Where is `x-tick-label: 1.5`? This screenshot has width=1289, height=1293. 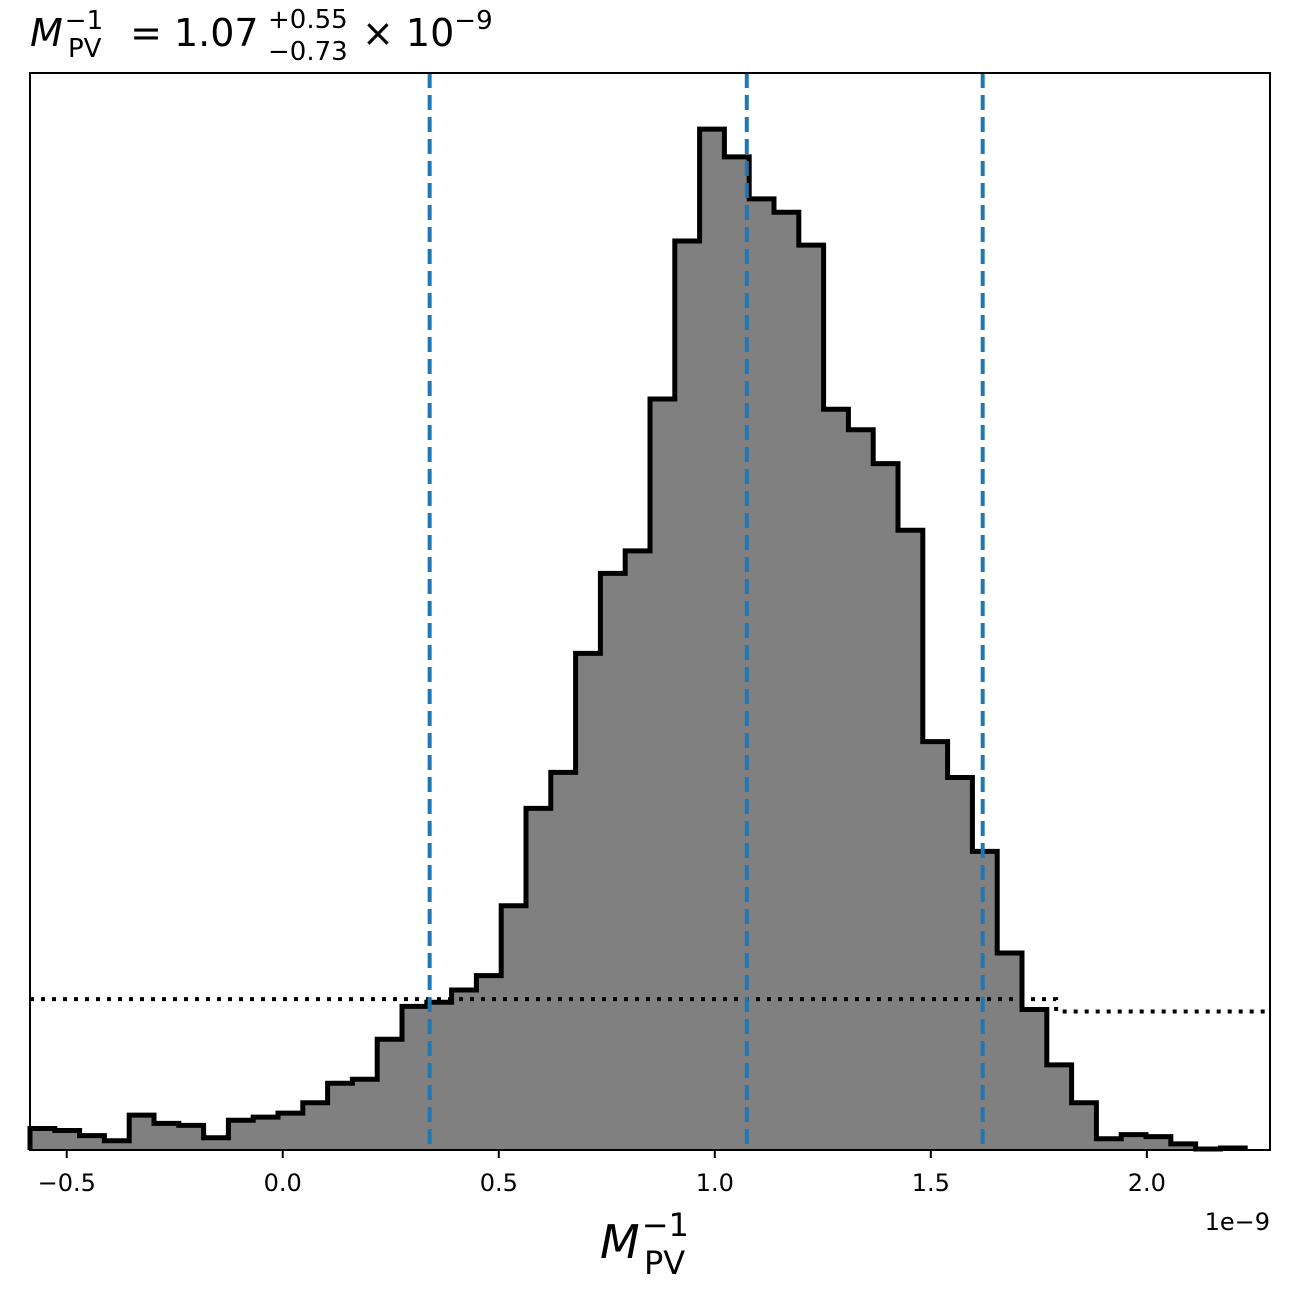
x-tick-label: 1.5 is located at coordinates (931, 1183).